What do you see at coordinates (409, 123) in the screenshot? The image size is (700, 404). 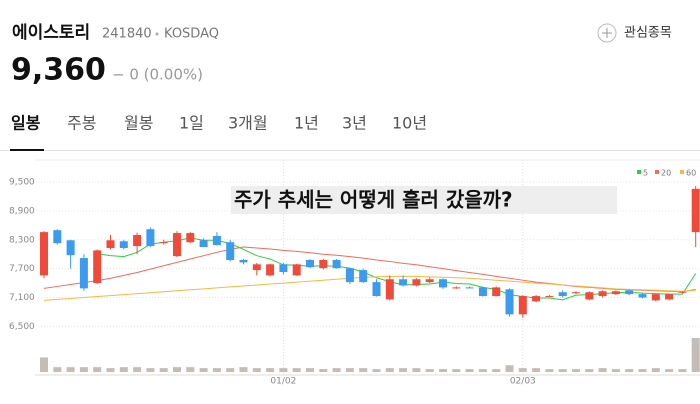 I see `tab: 10년` at bounding box center [409, 123].